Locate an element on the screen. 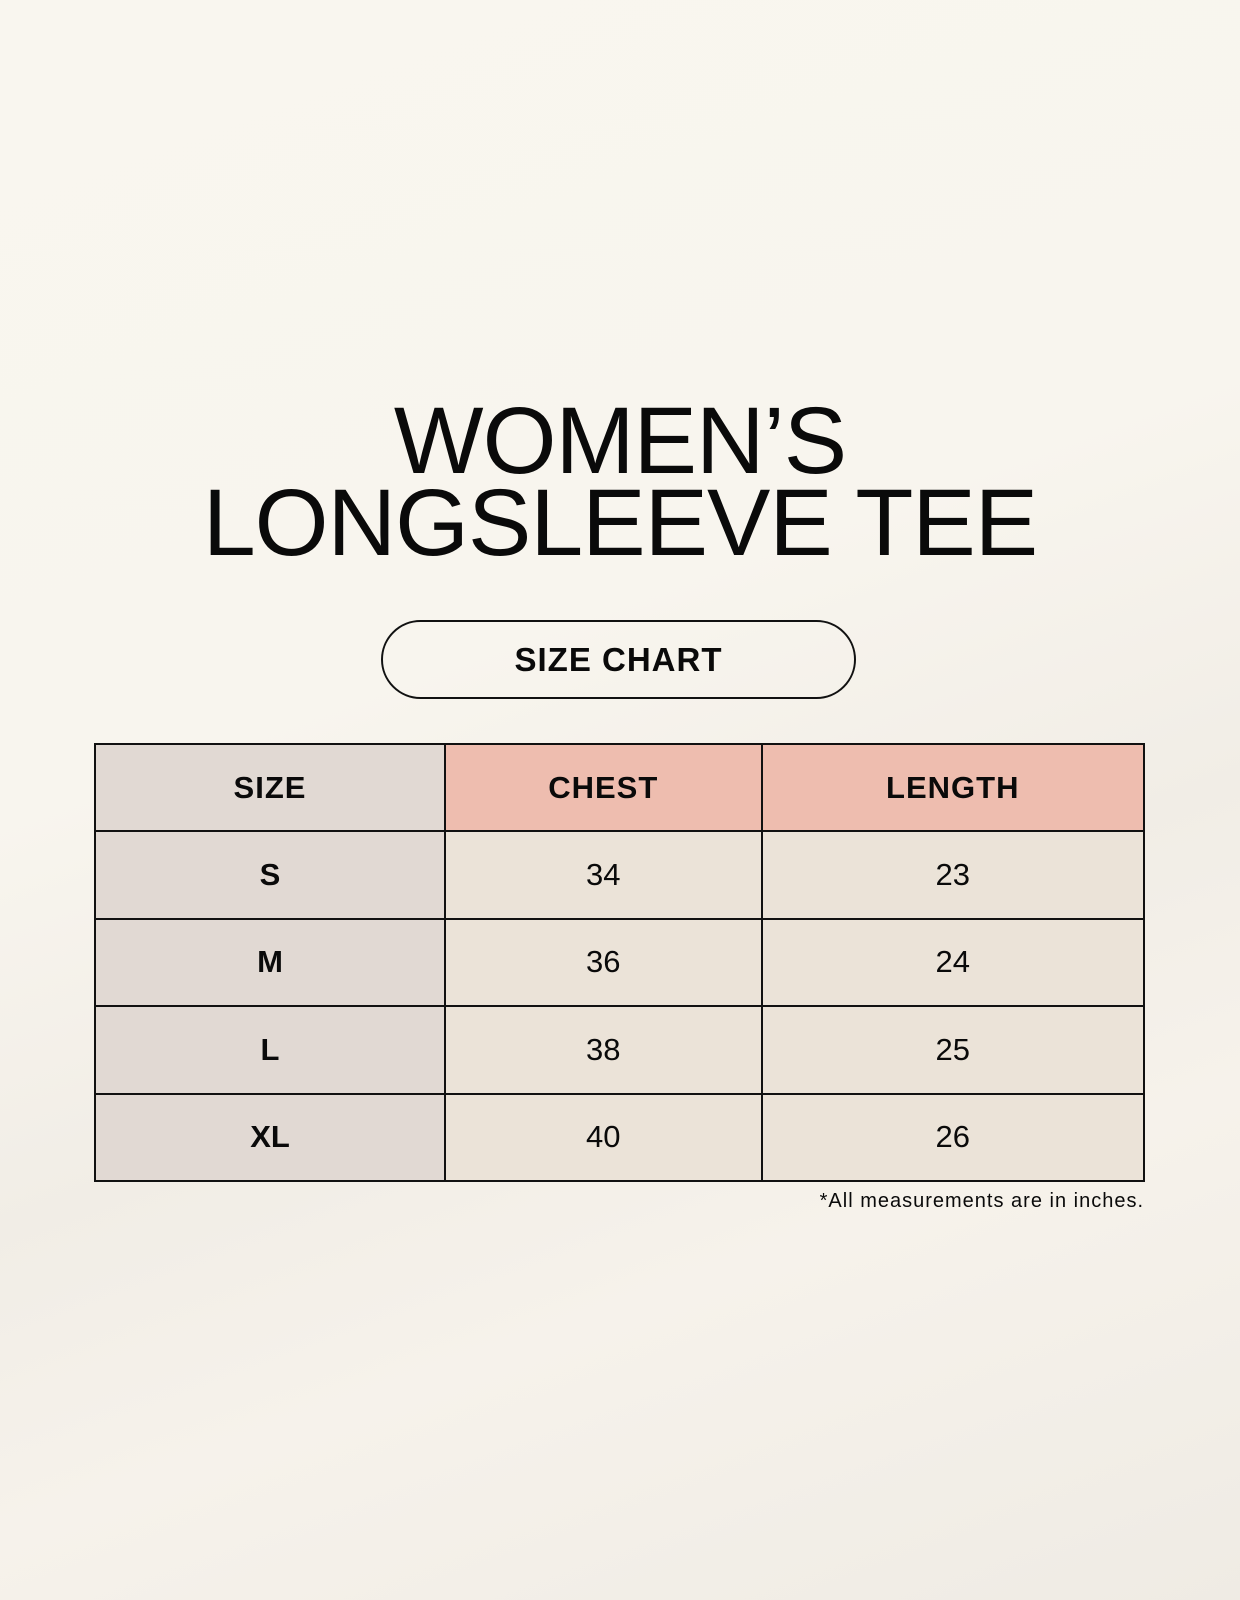  cell-chest: 34 is located at coordinates (603, 875).